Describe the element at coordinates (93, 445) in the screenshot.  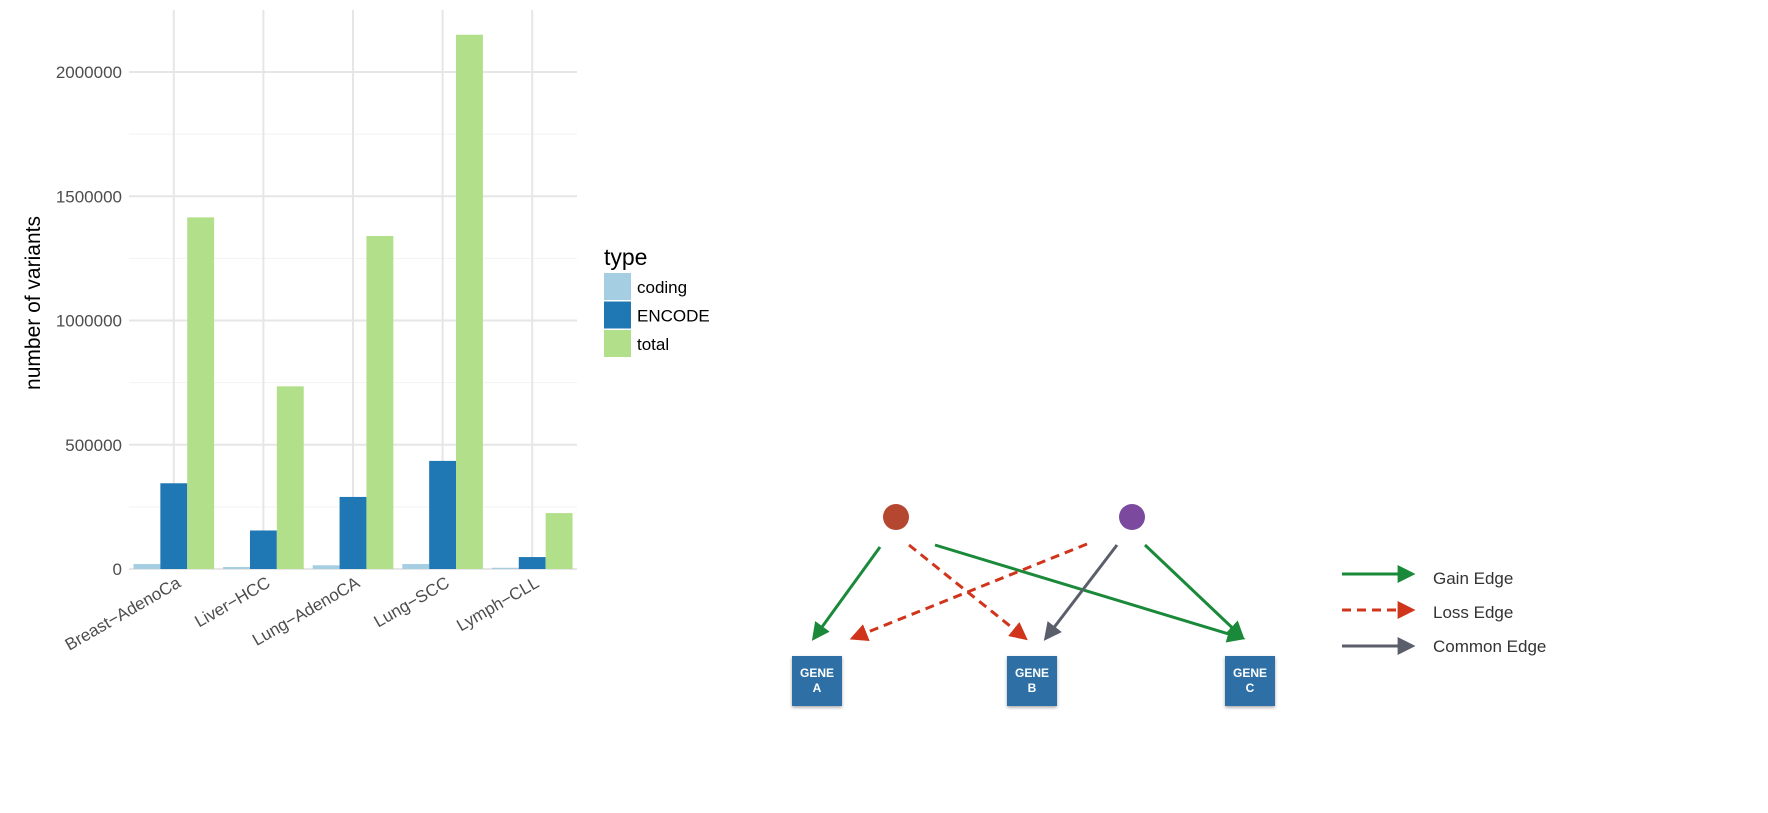
I see `y-tick-label: 500000` at that location.